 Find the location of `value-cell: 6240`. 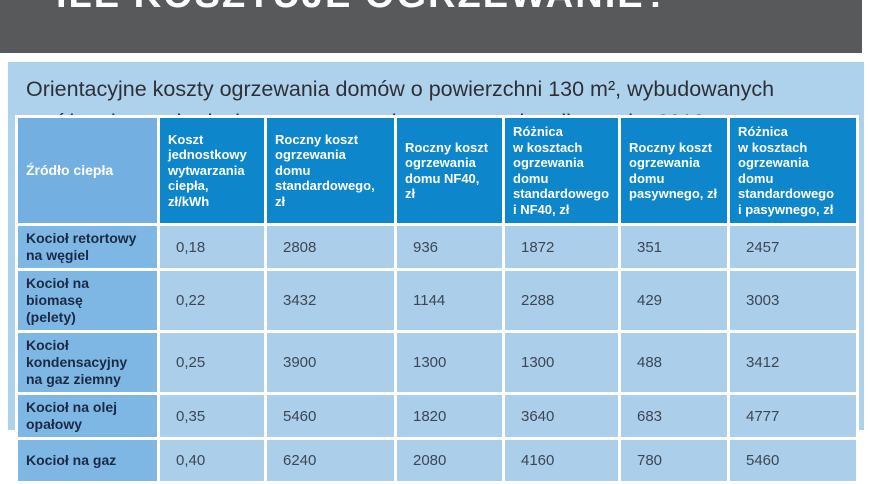

value-cell: 6240 is located at coordinates (330, 460).